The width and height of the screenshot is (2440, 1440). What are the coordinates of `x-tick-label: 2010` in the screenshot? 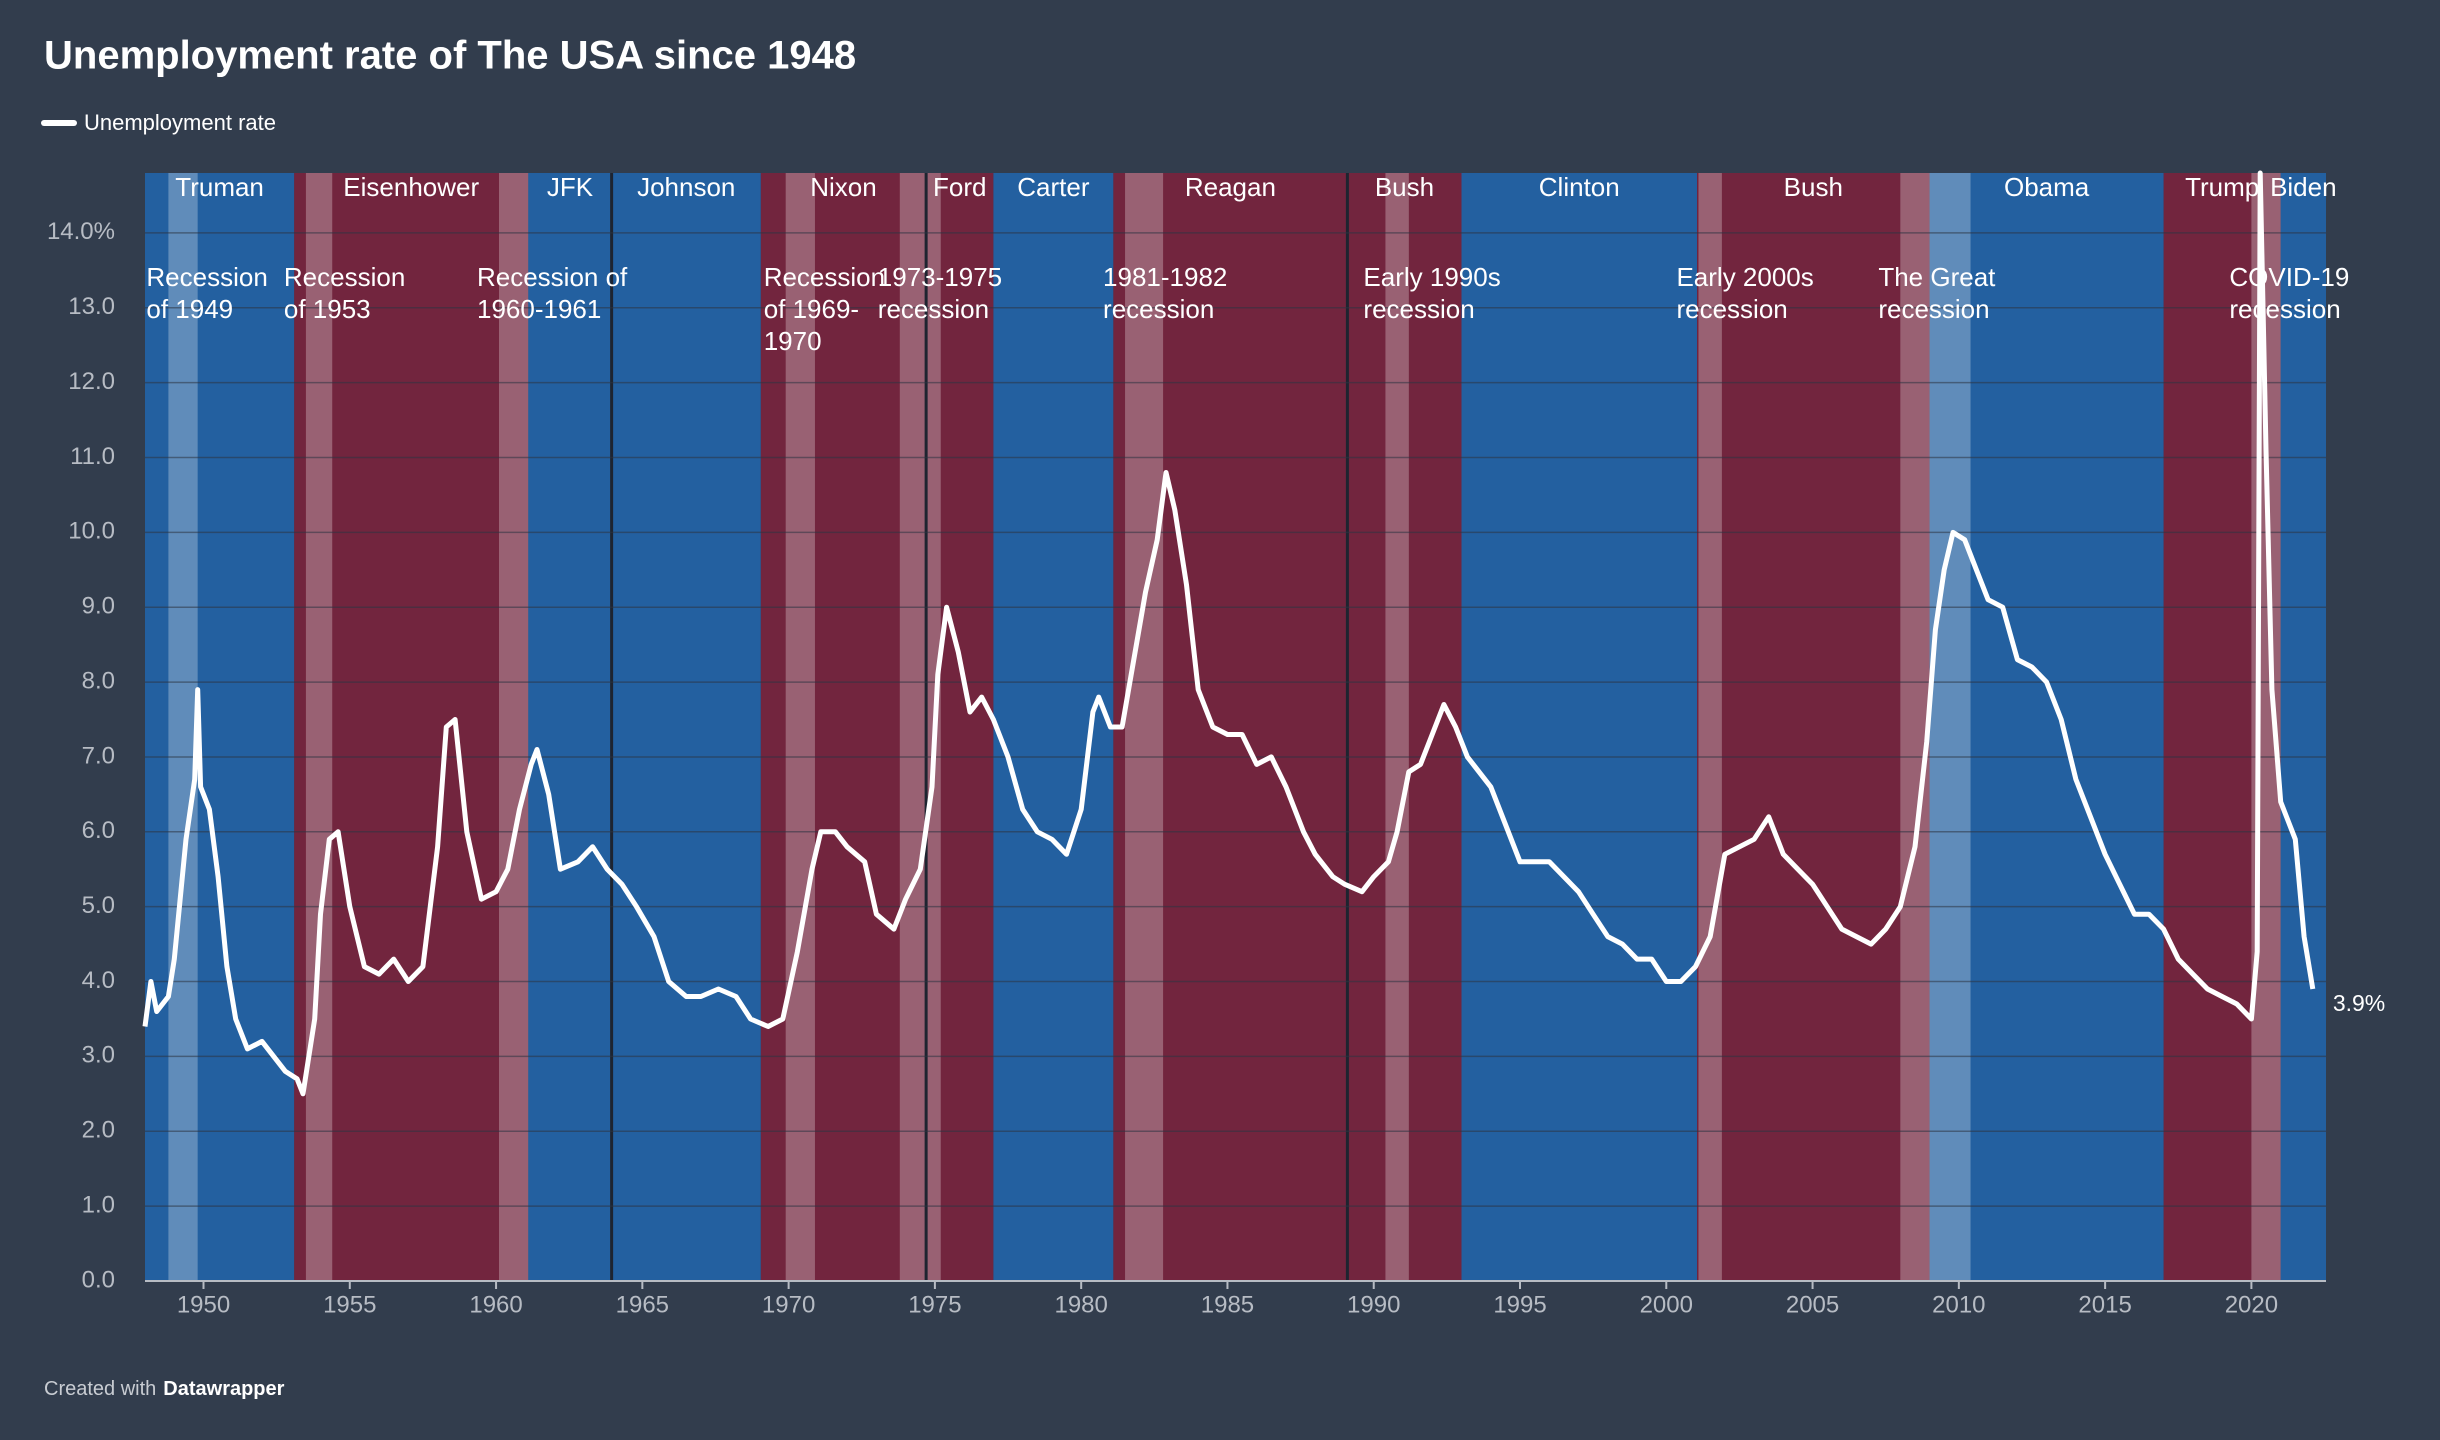 It's located at (1958, 1304).